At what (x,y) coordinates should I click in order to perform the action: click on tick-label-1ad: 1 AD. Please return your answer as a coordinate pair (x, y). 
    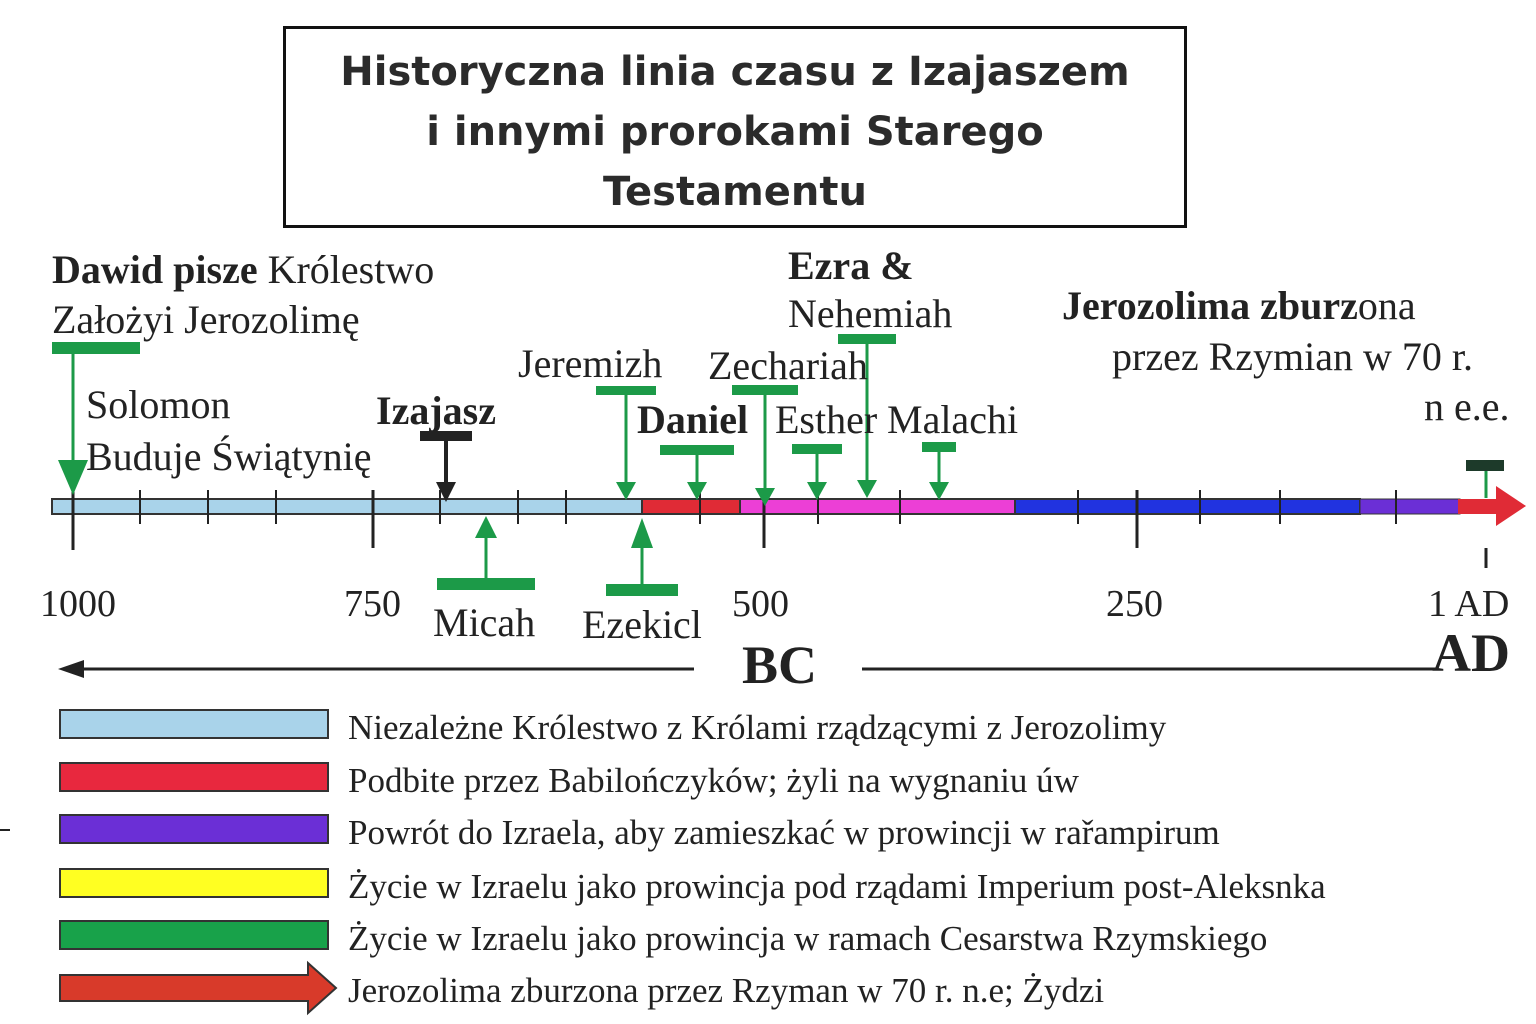
    Looking at the image, I should click on (1469, 604).